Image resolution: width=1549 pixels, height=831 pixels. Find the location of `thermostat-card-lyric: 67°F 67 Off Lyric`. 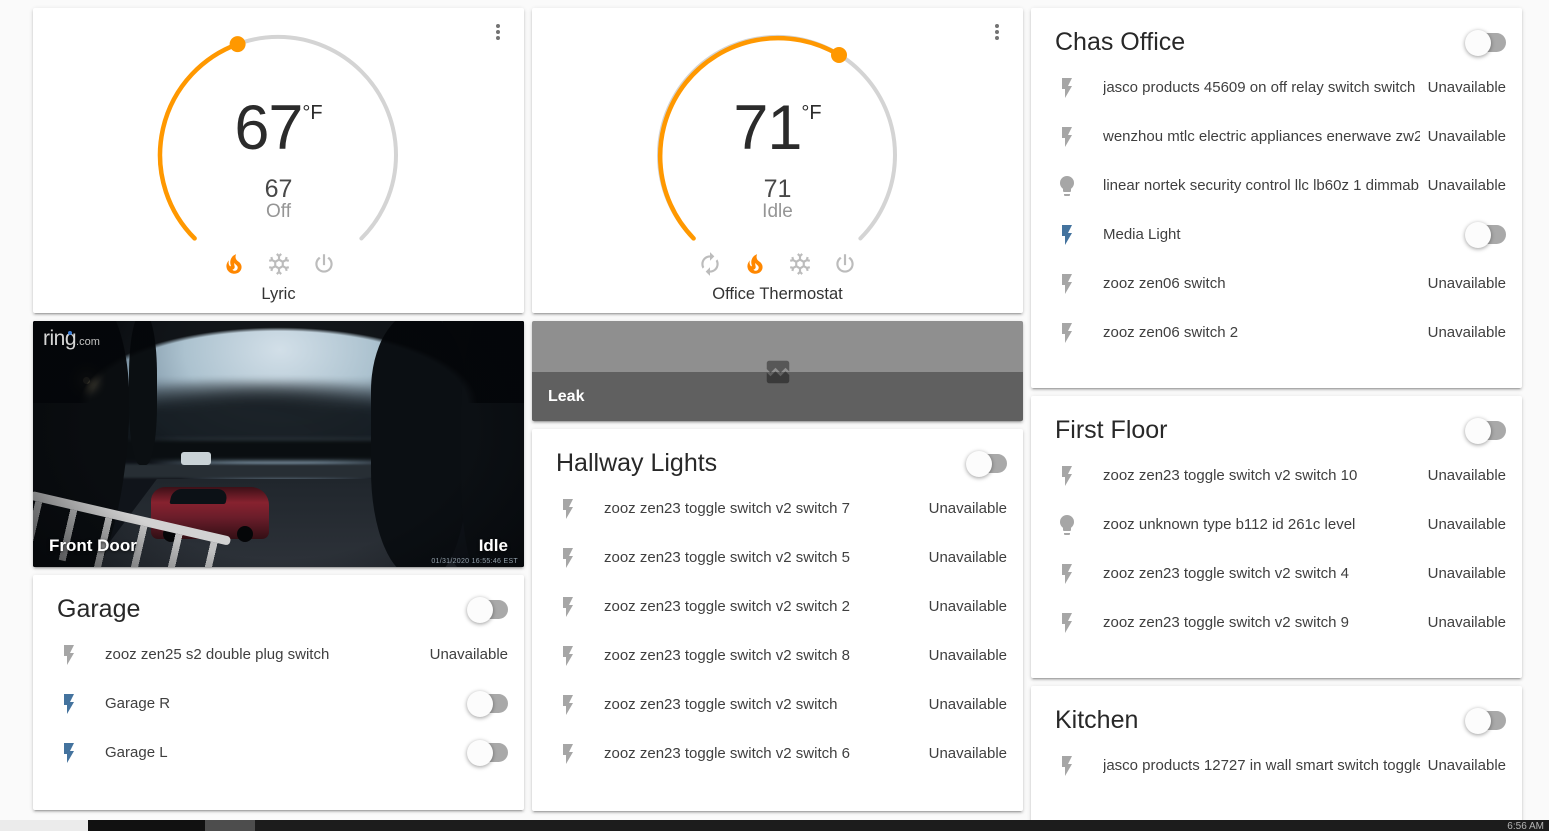

thermostat-card-lyric: 67°F 67 Off Lyric is located at coordinates (278, 160).